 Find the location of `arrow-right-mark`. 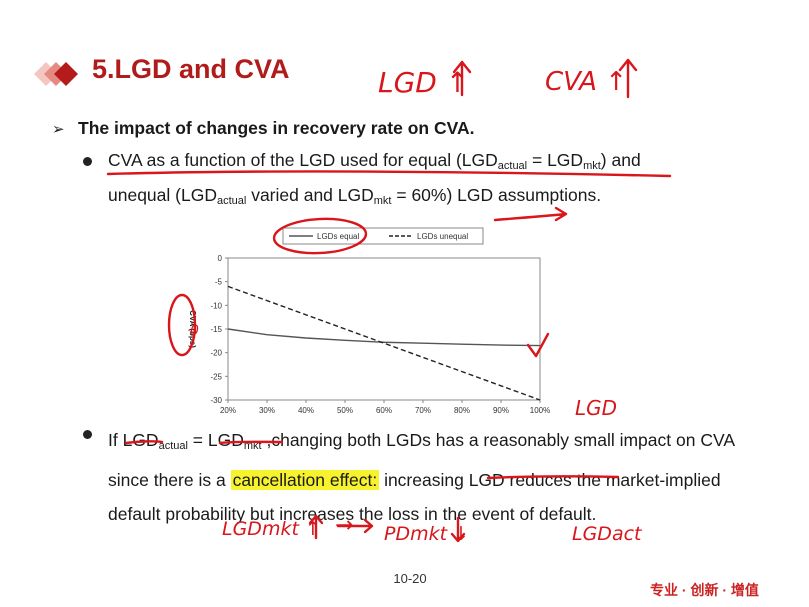

arrow-right-mark is located at coordinates (530, 214).